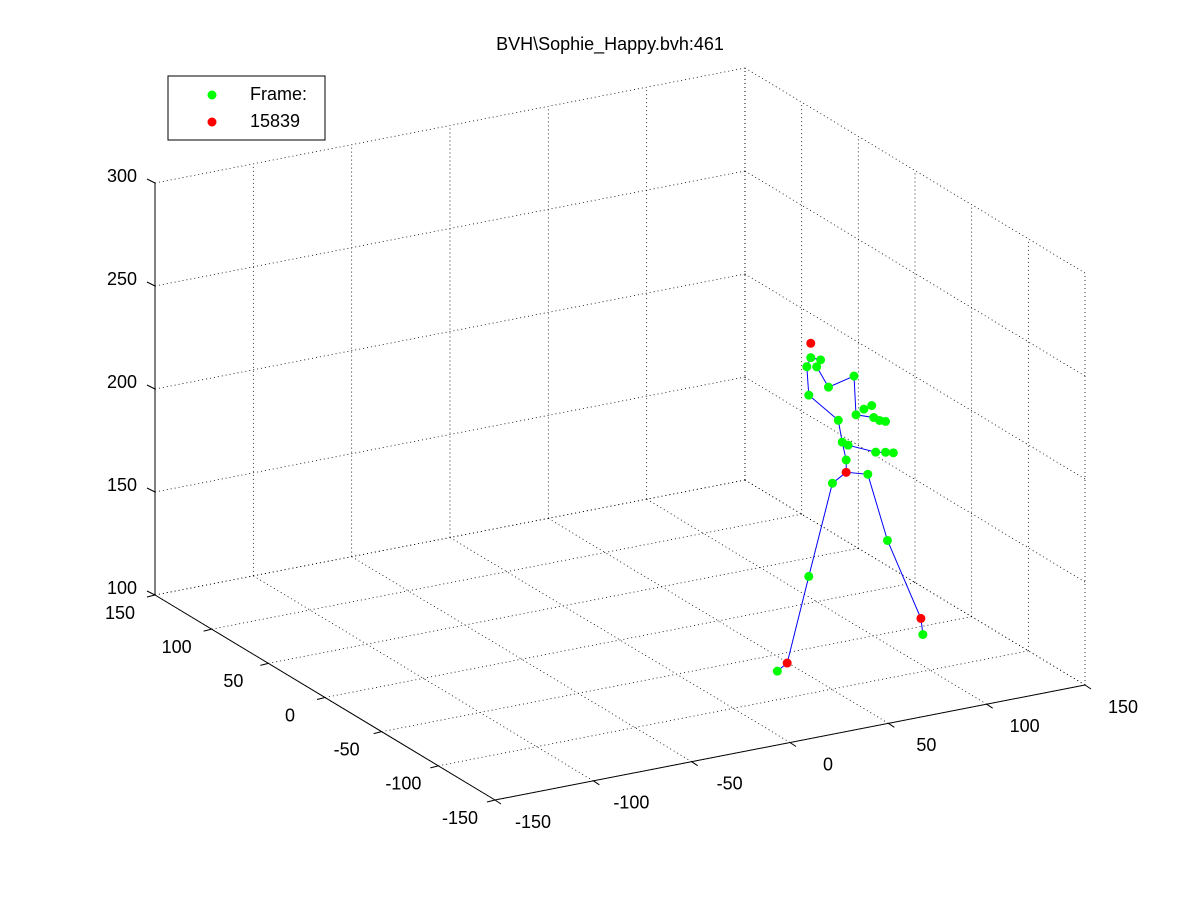 The image size is (1201, 901). I want to click on z-tick-label: 100, so click(122, 588).